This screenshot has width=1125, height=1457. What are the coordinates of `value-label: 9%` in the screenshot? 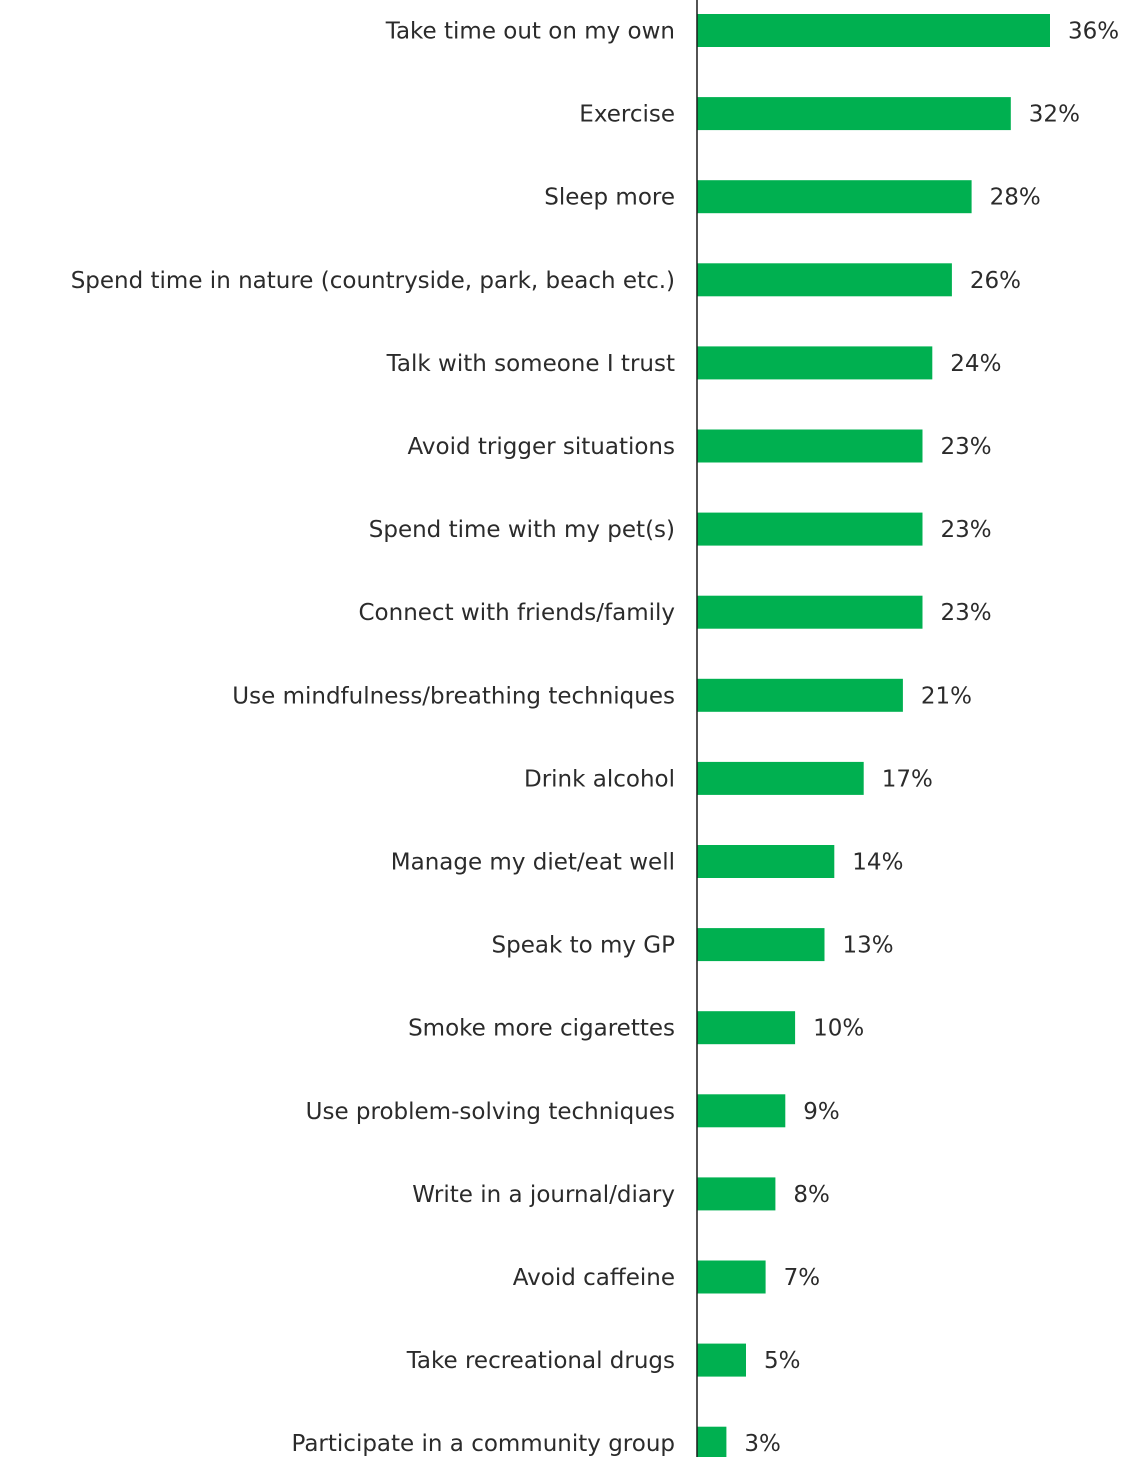 It's located at (821, 1112).